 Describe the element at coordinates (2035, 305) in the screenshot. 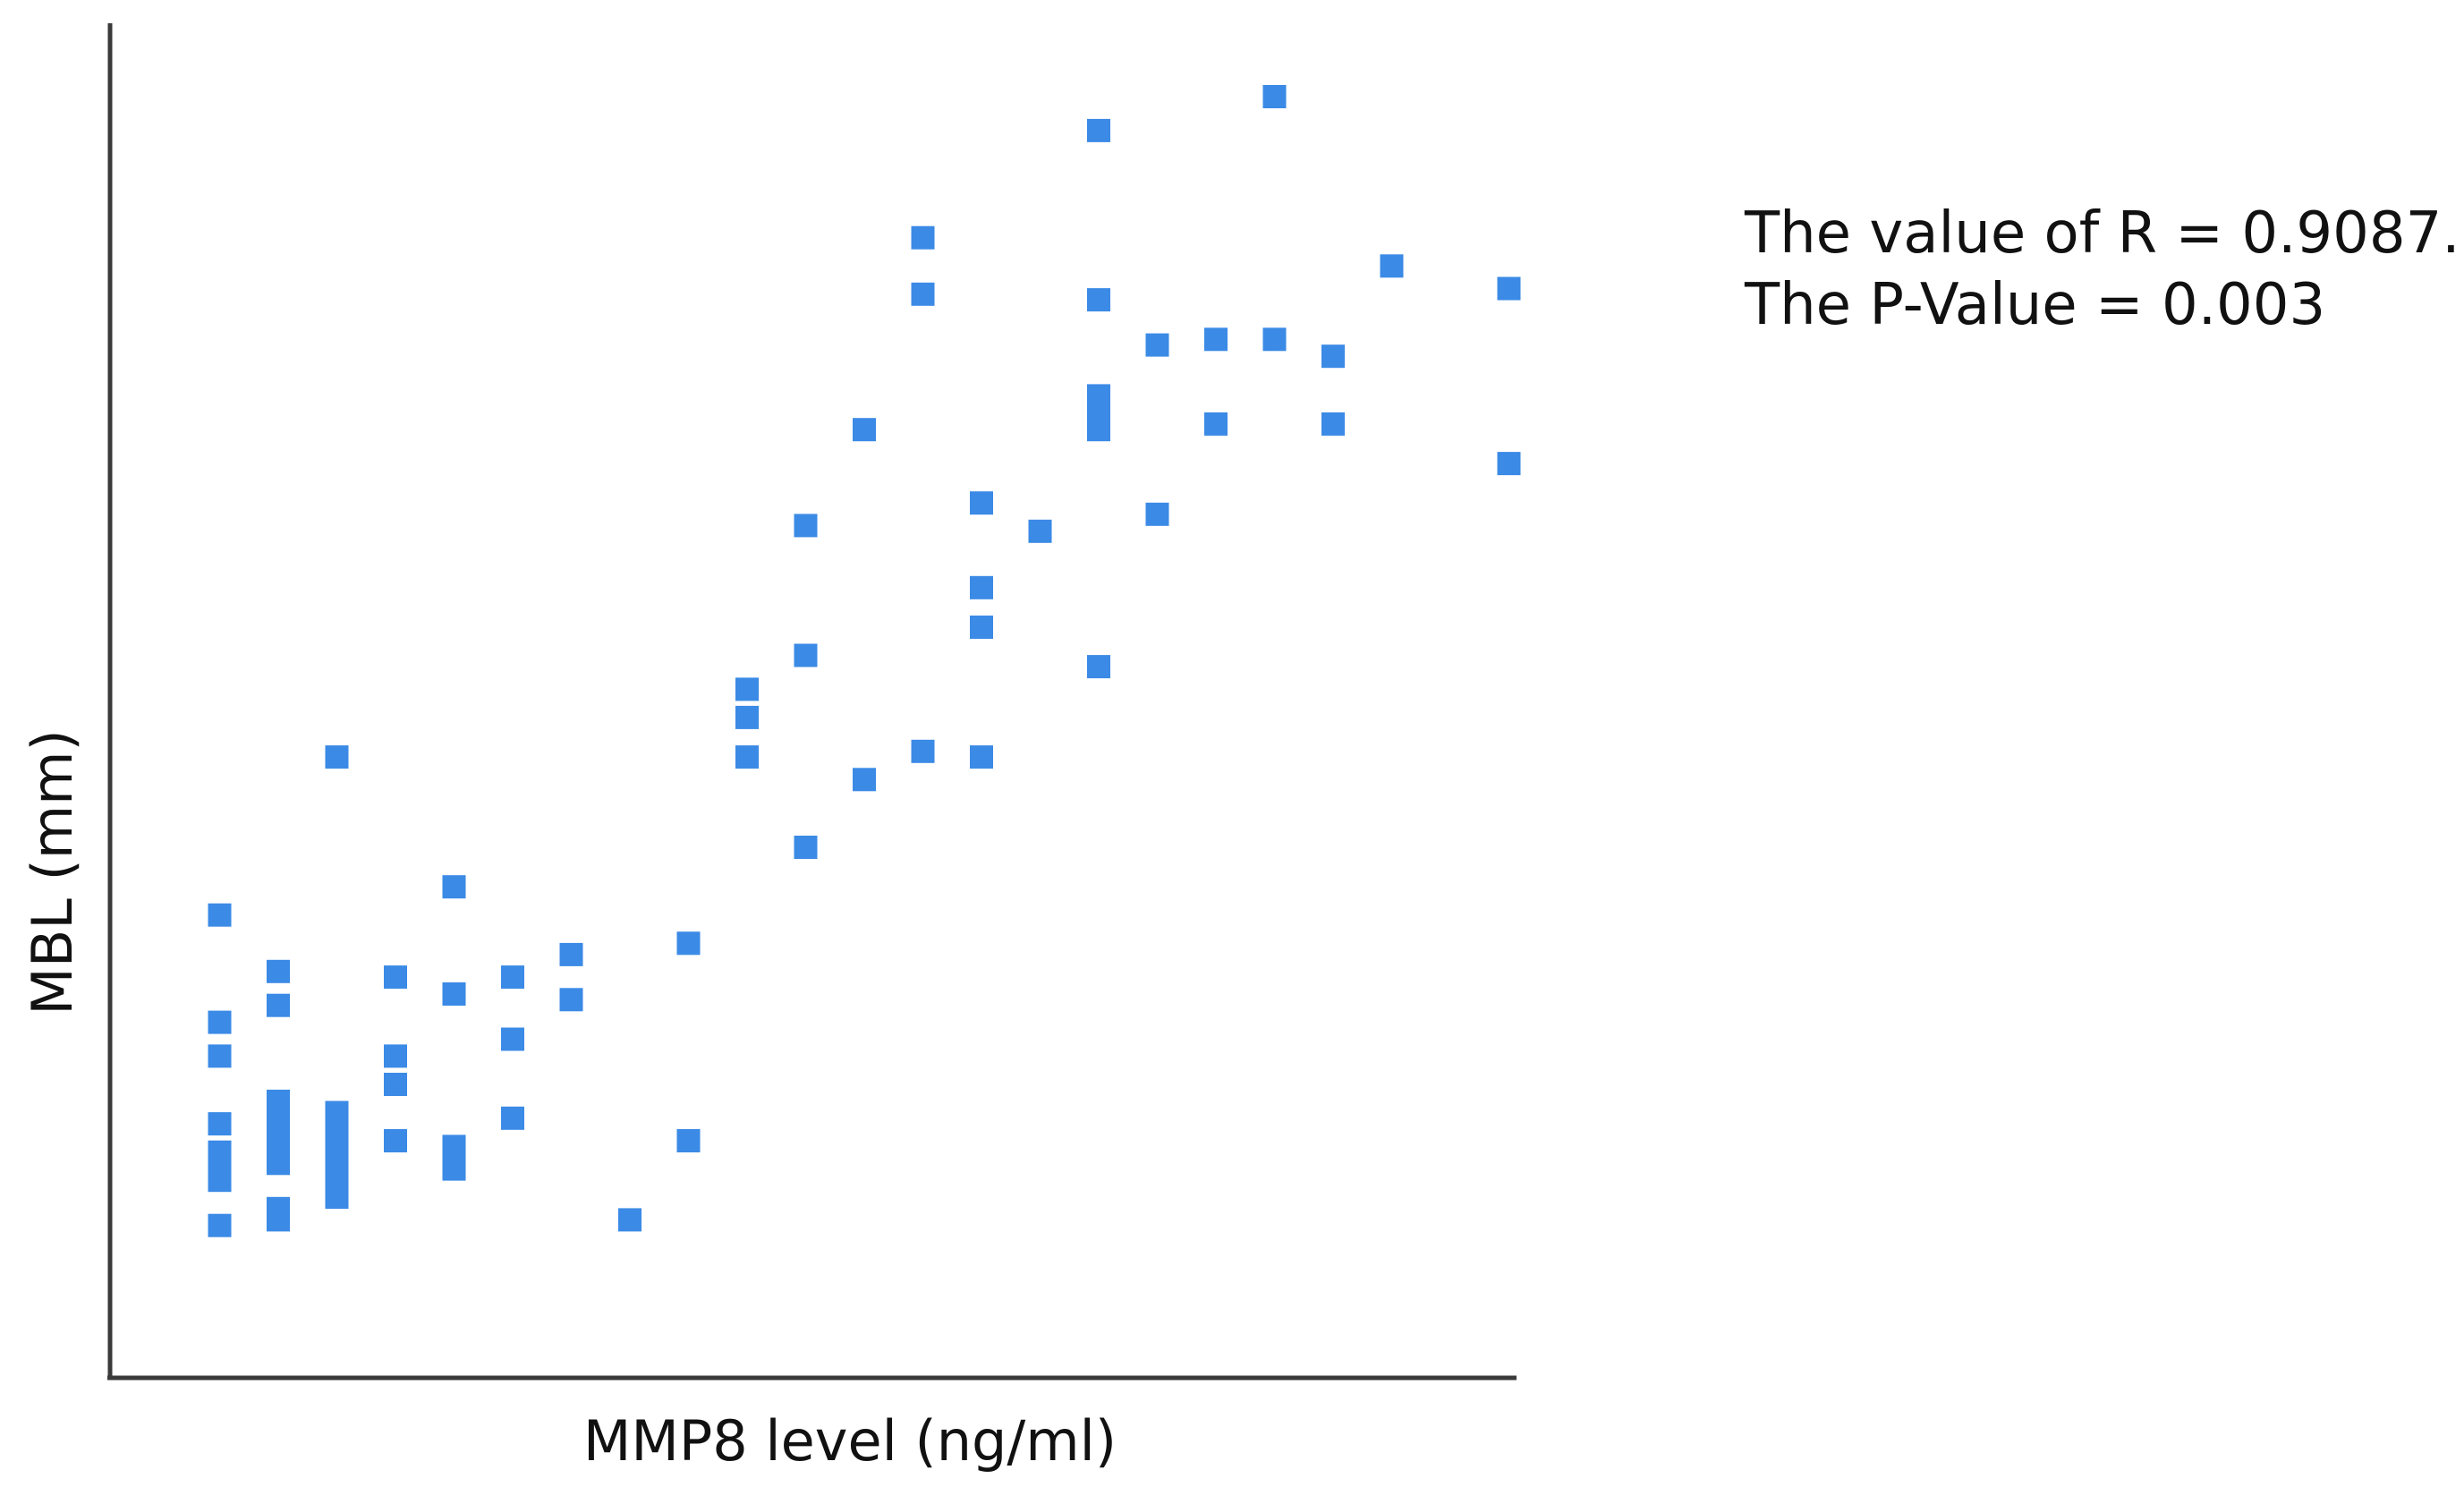

I see `p-value-annotation: The P-Value = 0.003` at that location.